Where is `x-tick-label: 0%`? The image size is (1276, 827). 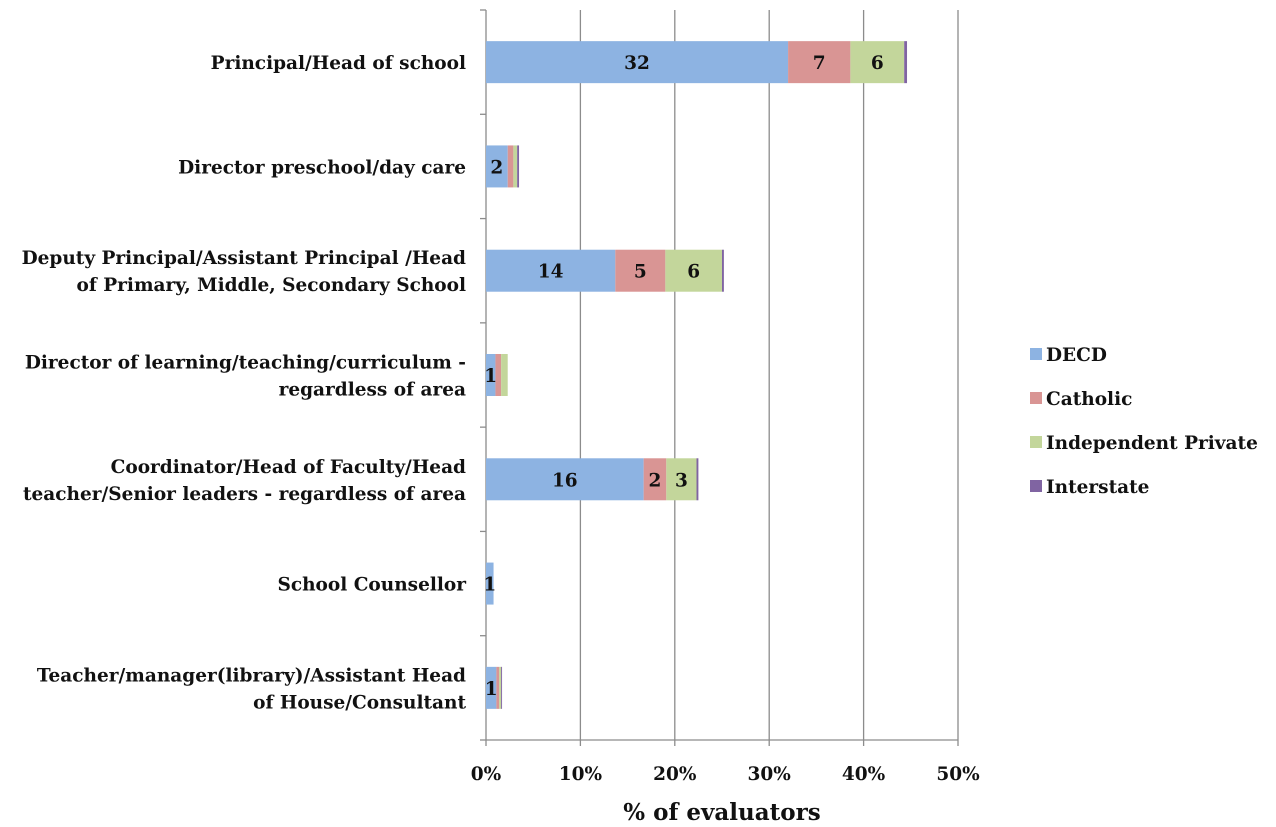 x-tick-label: 0% is located at coordinates (486, 774).